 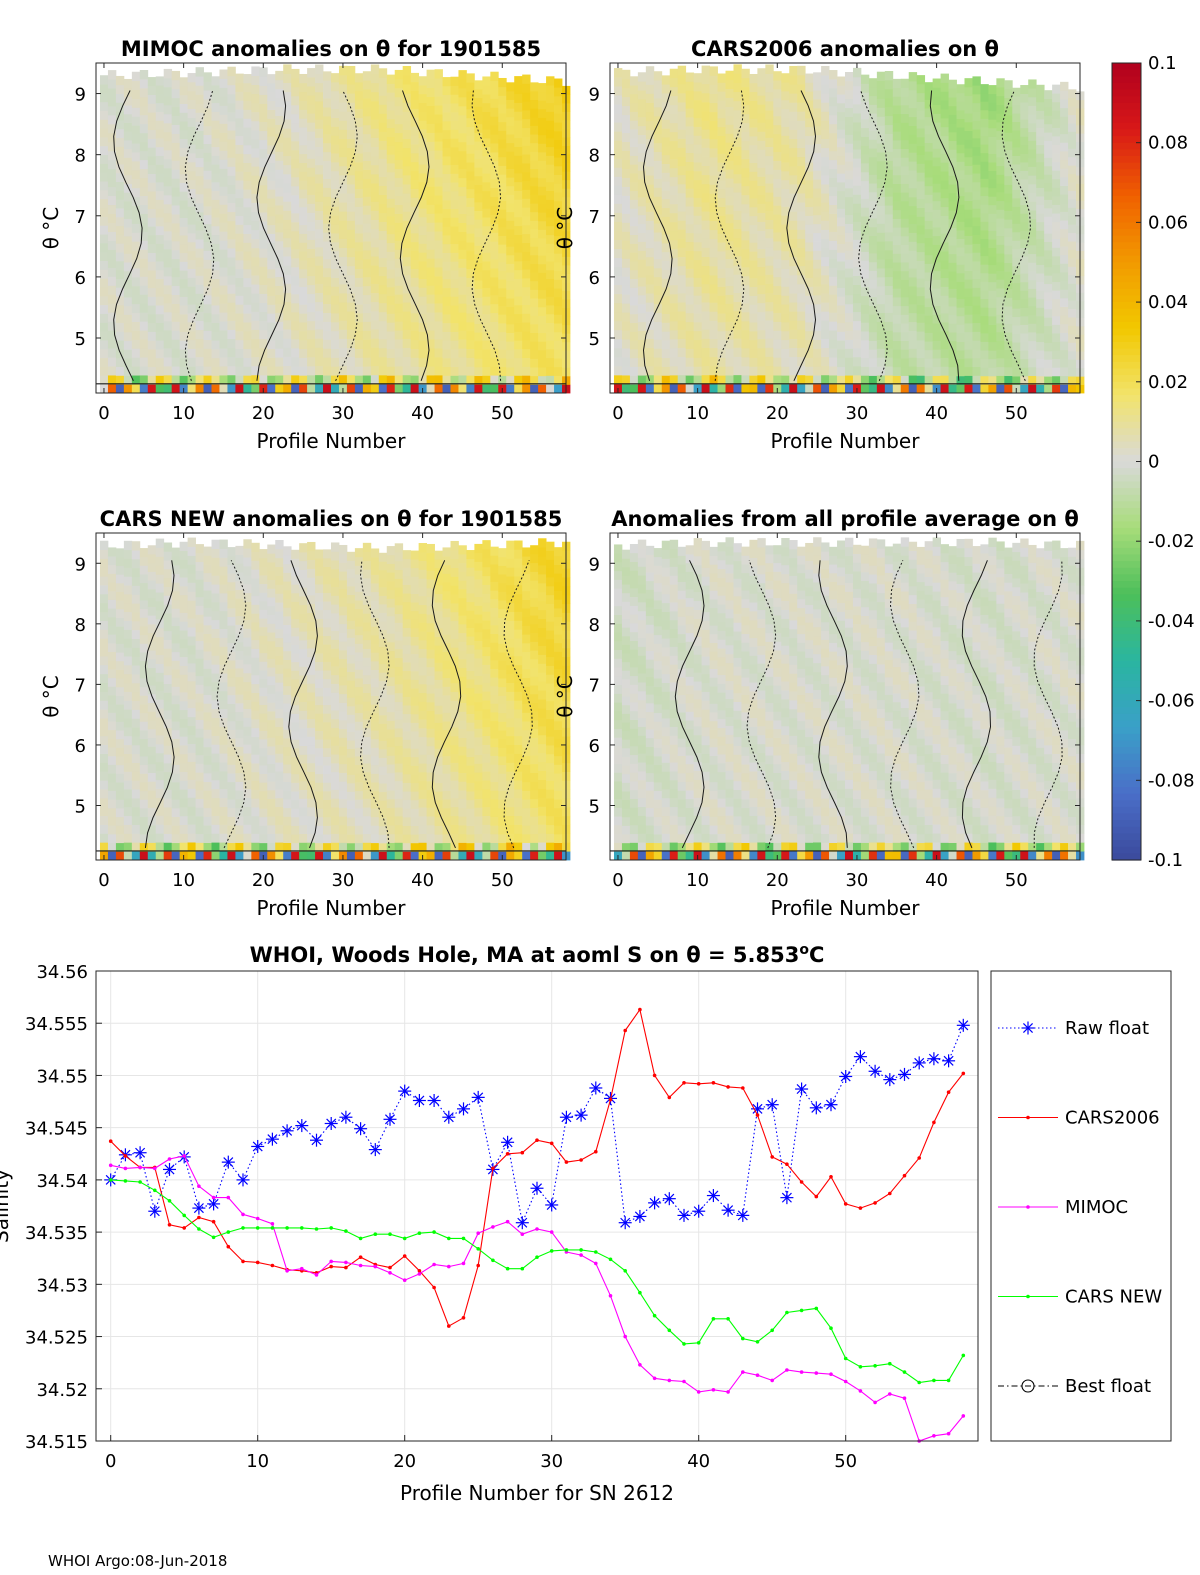 I want to click on heatmap-xlabel: Profile Number, so click(x=846, y=441).